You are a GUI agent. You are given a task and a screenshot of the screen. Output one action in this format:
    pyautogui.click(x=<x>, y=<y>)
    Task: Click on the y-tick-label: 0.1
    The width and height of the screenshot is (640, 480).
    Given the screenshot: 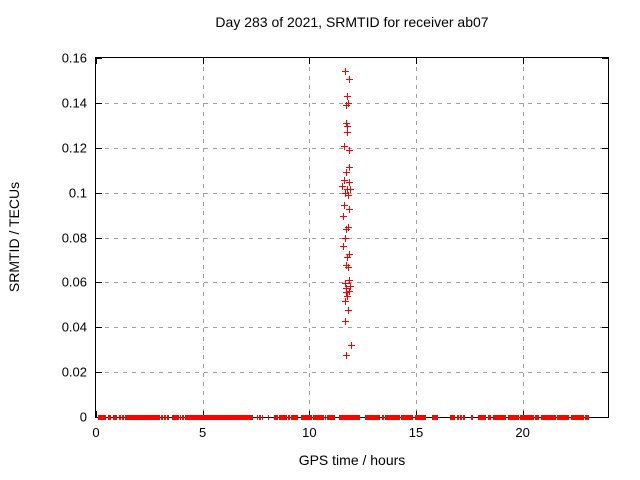 What is the action you would take?
    pyautogui.click(x=77, y=193)
    